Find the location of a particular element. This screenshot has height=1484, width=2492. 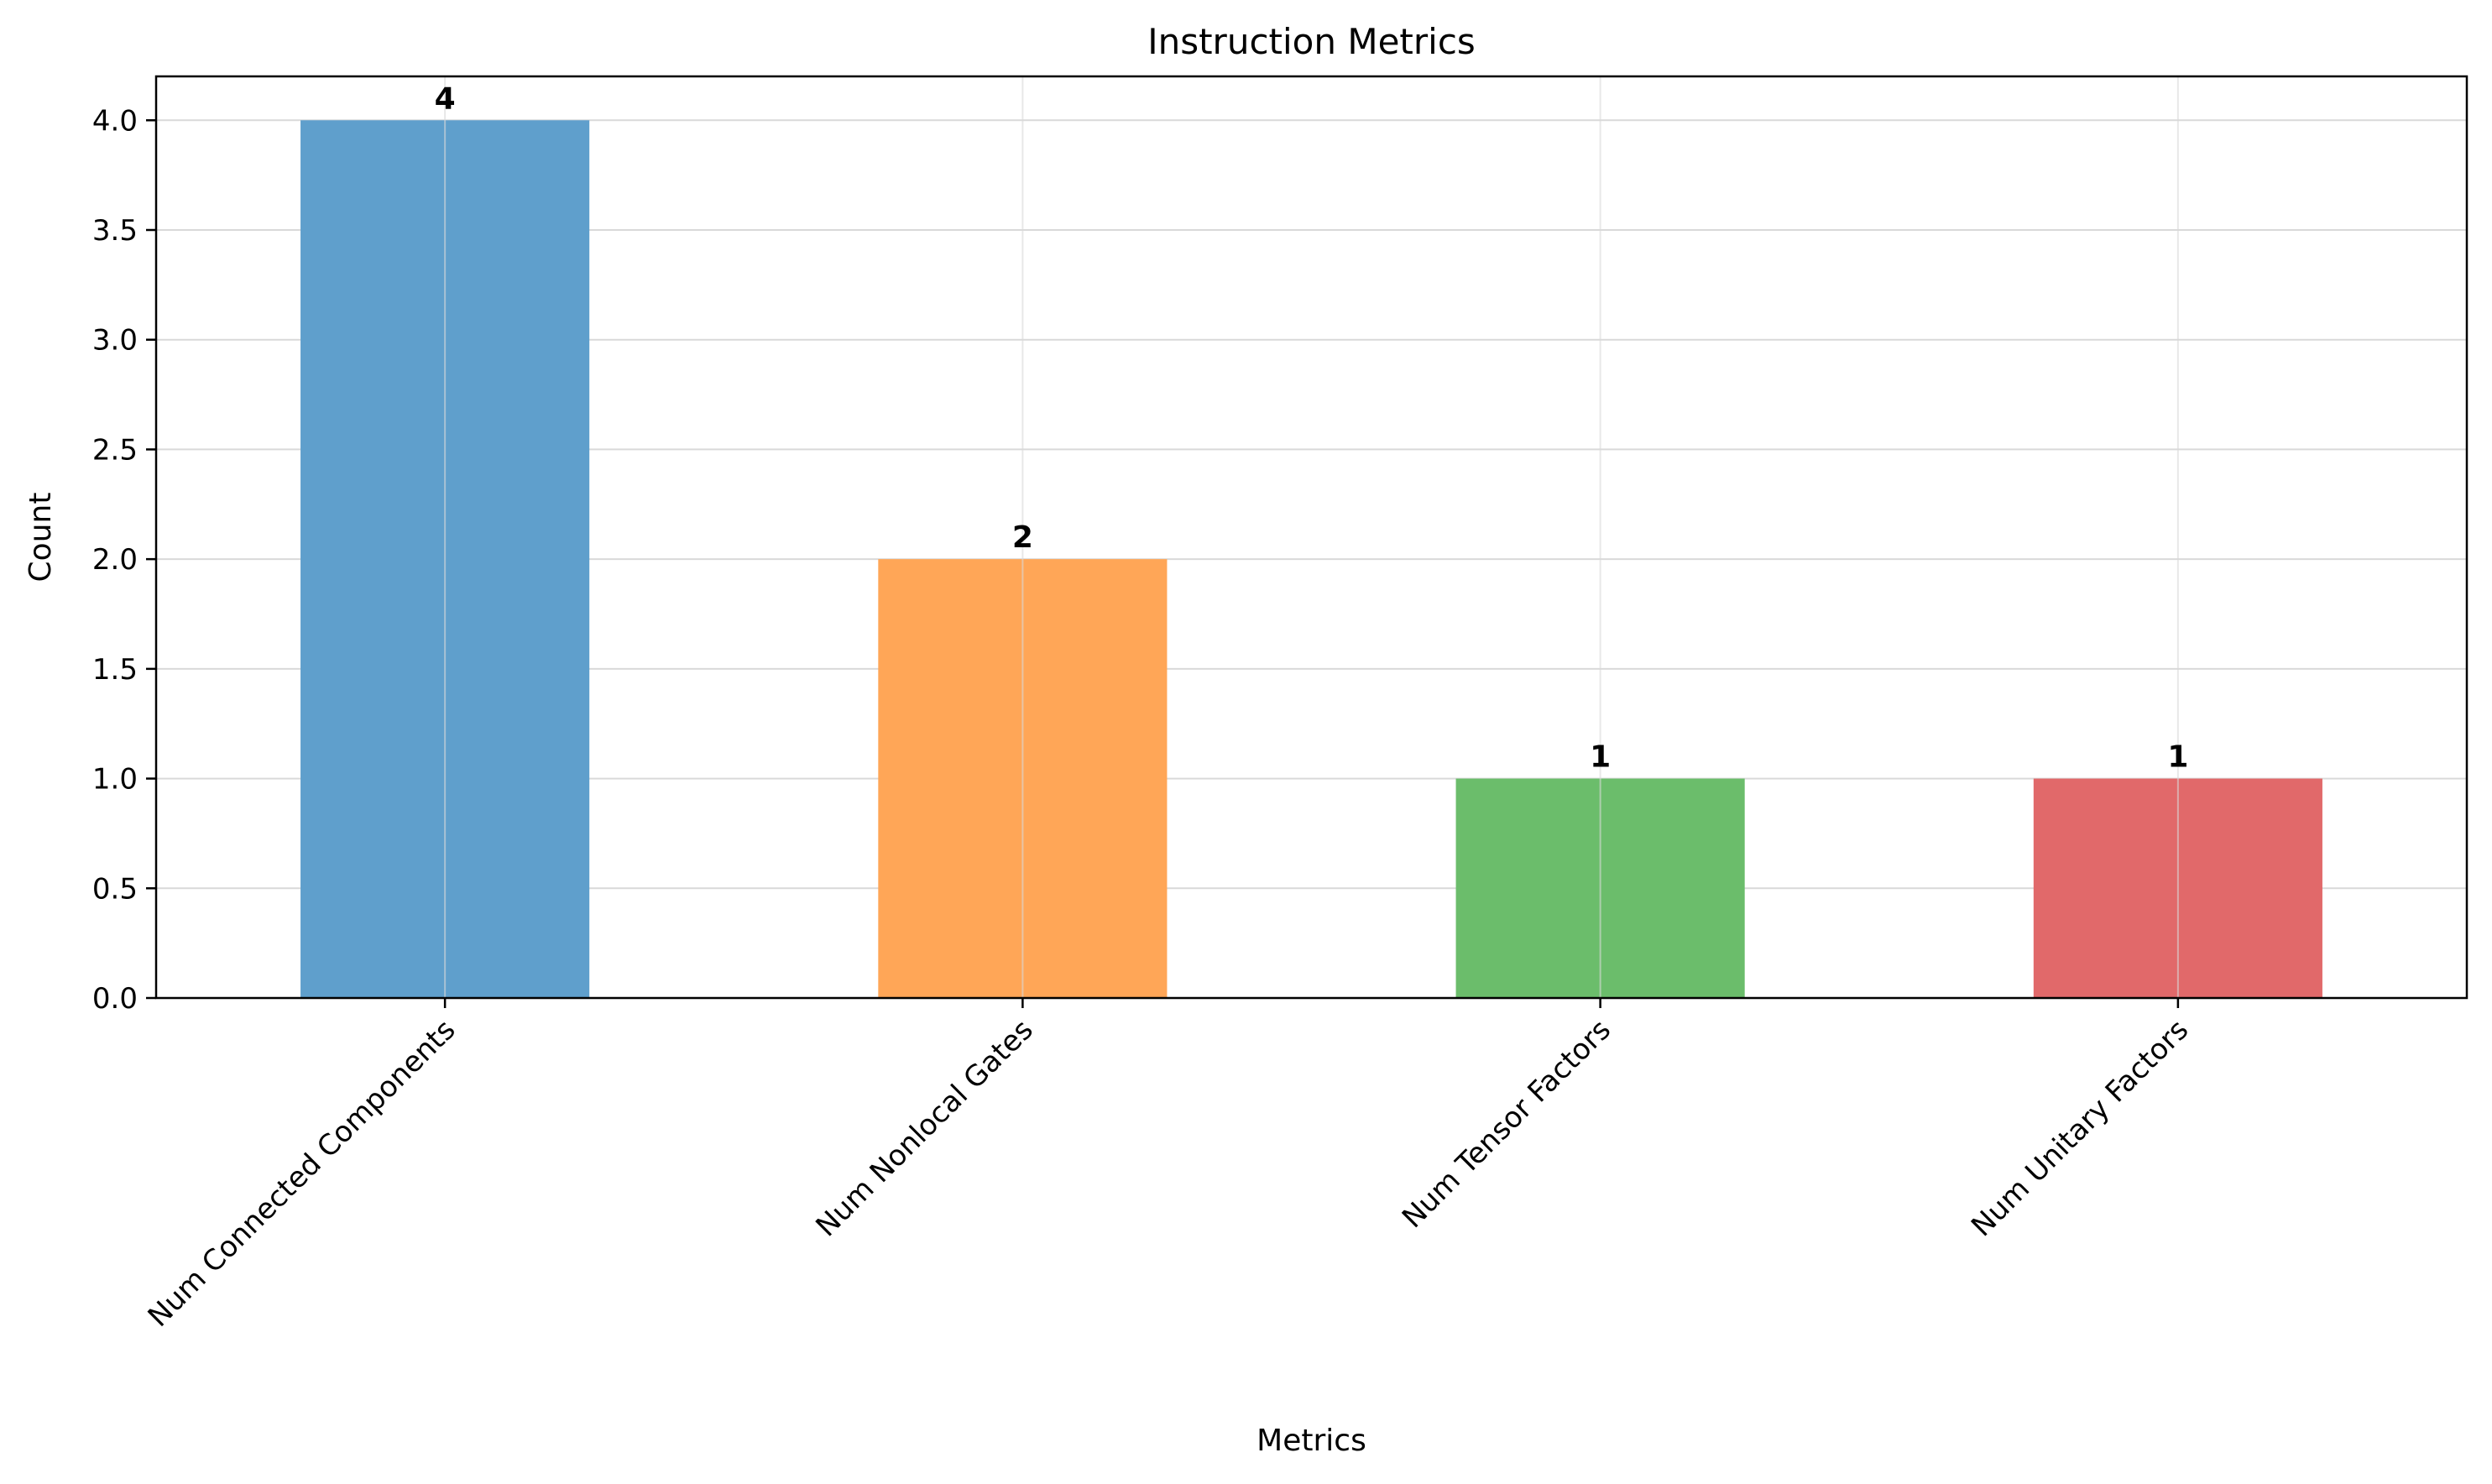

x-tick-label: Num Connected Components is located at coordinates (302, 1173).